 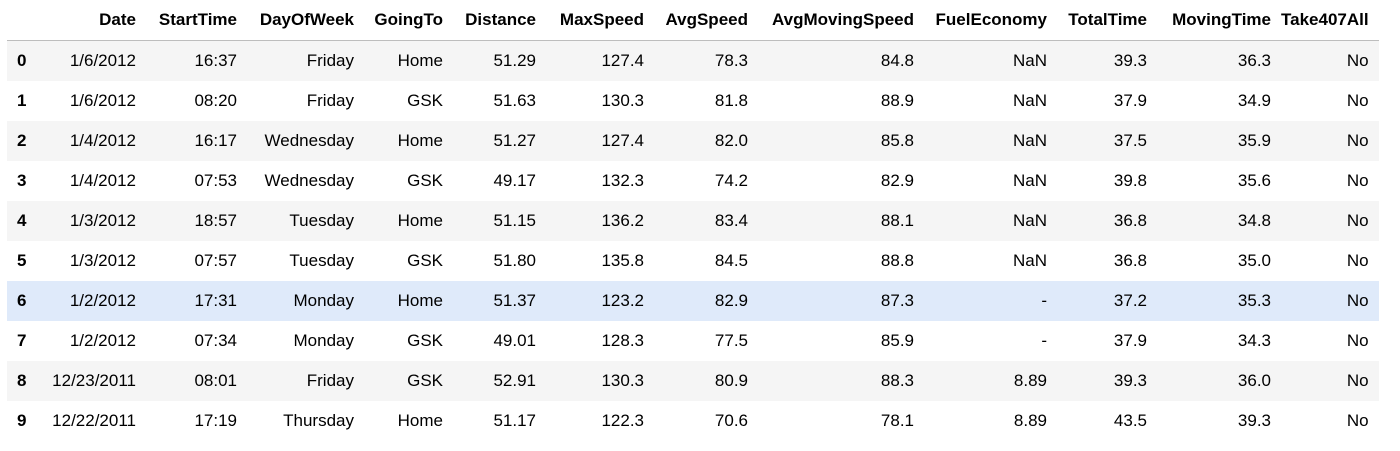 I want to click on cell-maxspeed: 132.3, so click(x=622, y=180).